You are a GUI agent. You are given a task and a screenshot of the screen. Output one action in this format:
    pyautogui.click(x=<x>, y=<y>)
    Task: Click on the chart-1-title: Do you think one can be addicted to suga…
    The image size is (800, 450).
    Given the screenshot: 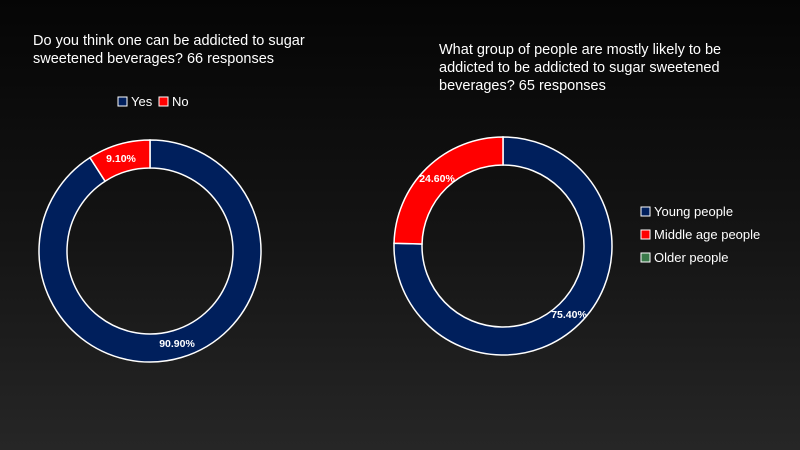 What is the action you would take?
    pyautogui.click(x=183, y=50)
    